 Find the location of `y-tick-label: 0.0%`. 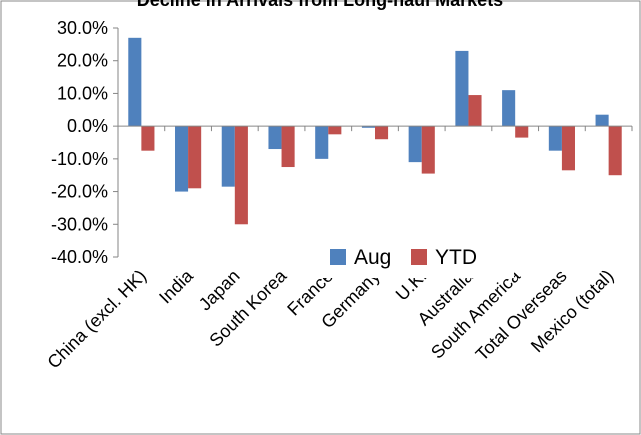

y-tick-label: 0.0% is located at coordinates (87, 126).